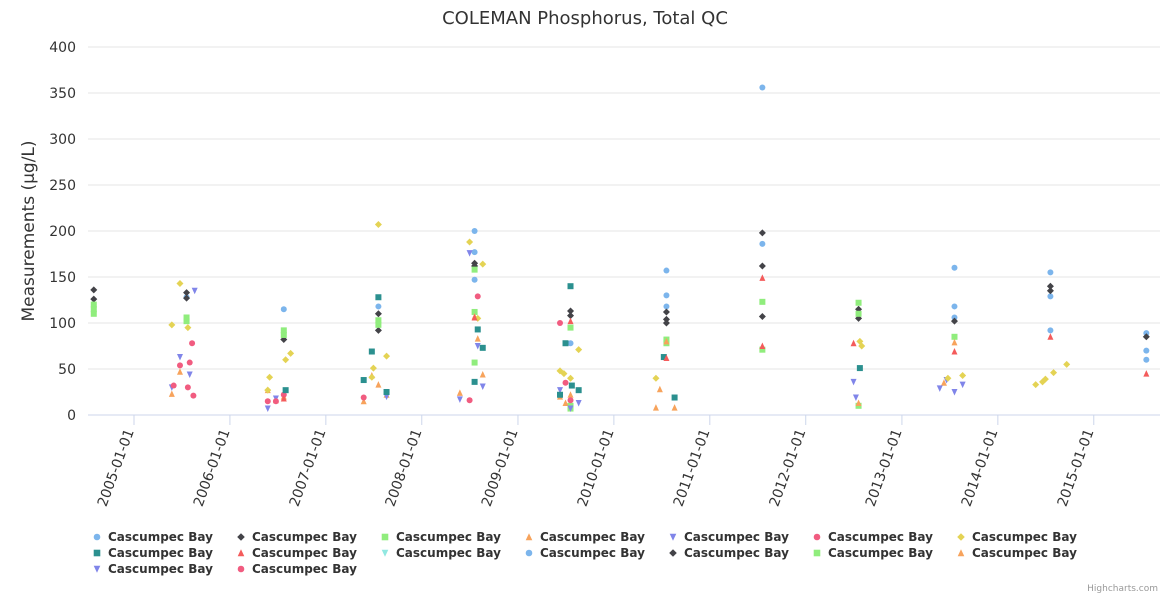 The width and height of the screenshot is (1170, 600). Describe the element at coordinates (1122, 589) in the screenshot. I see `credits-link: Highcharts.com` at that location.